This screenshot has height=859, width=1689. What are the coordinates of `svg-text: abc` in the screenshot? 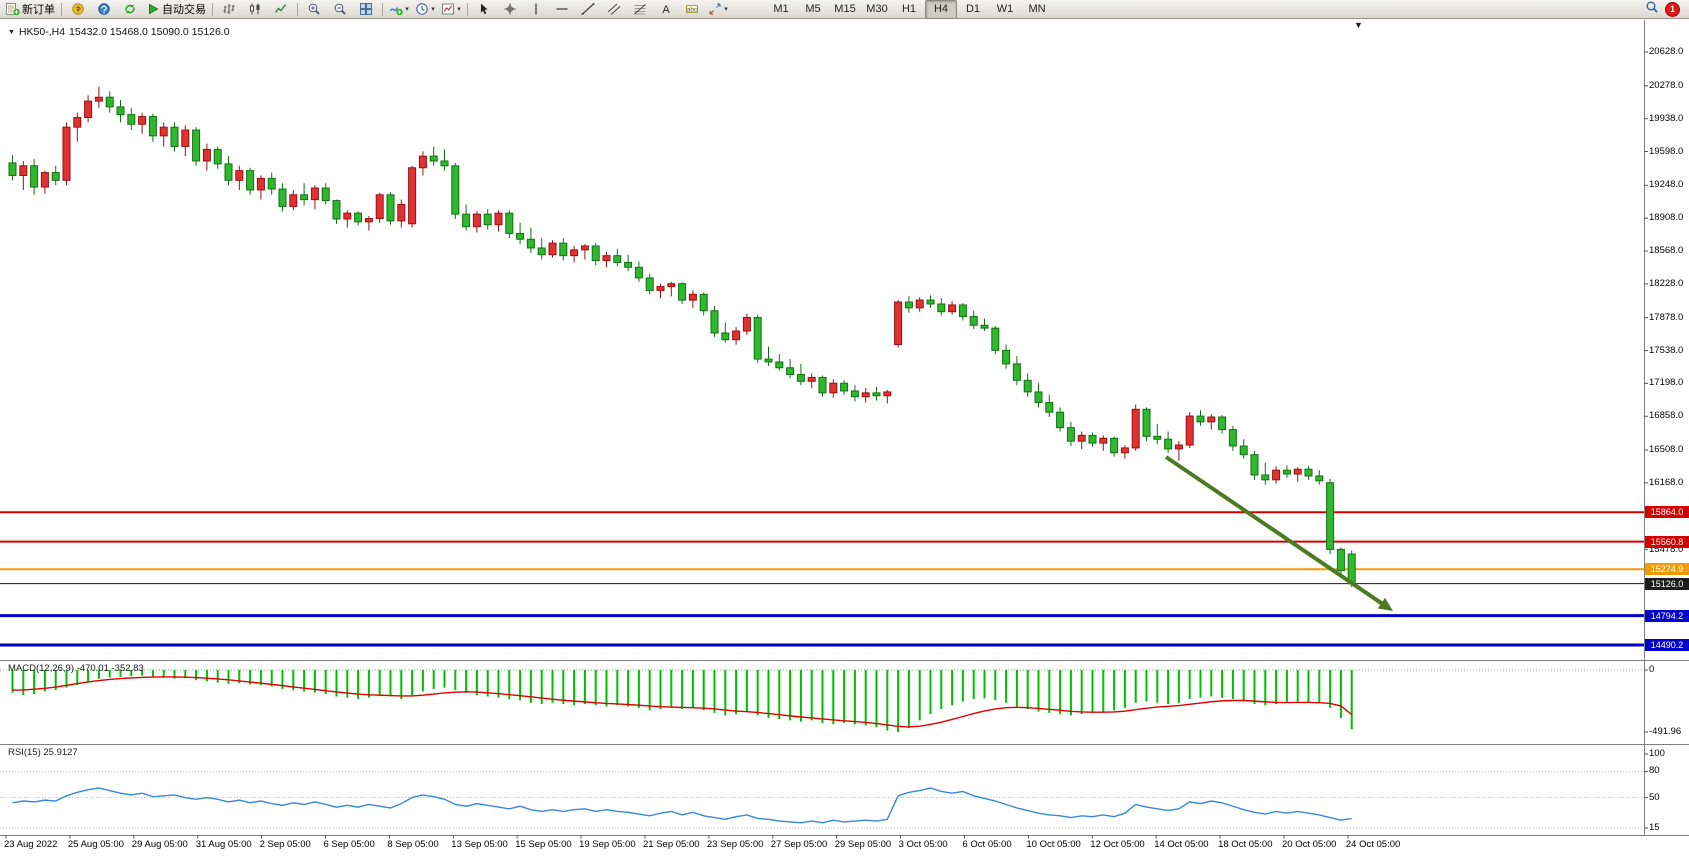 It's located at (692, 10).